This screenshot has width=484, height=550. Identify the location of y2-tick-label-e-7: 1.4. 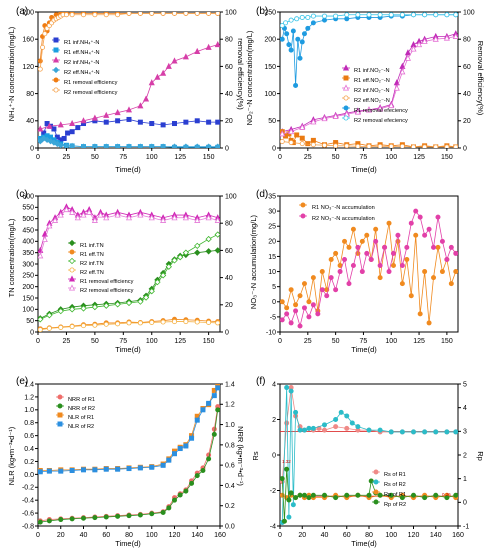
(230, 384).